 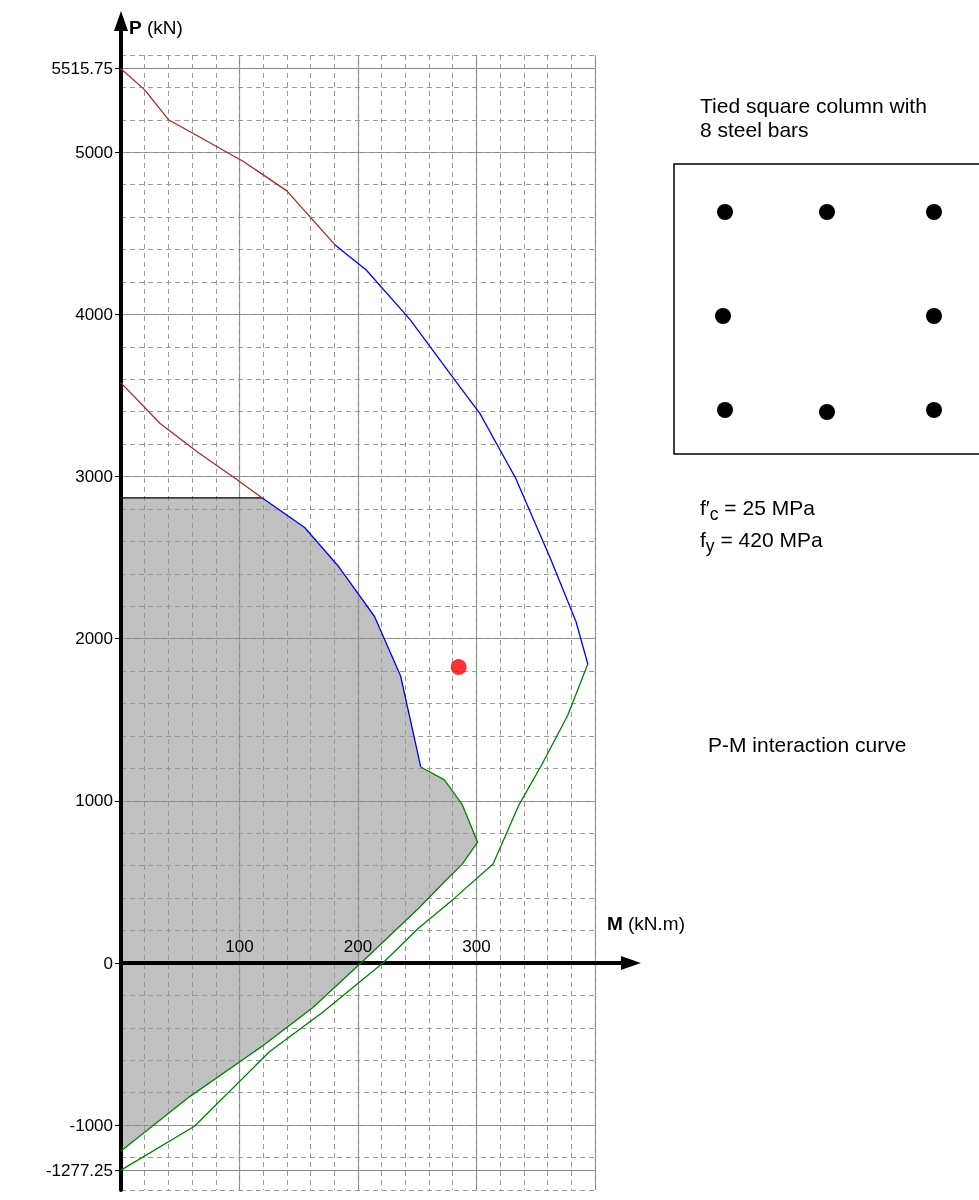 What do you see at coordinates (761, 543) in the screenshot?
I see `text: f$_{y}$ = 420 MPa` at bounding box center [761, 543].